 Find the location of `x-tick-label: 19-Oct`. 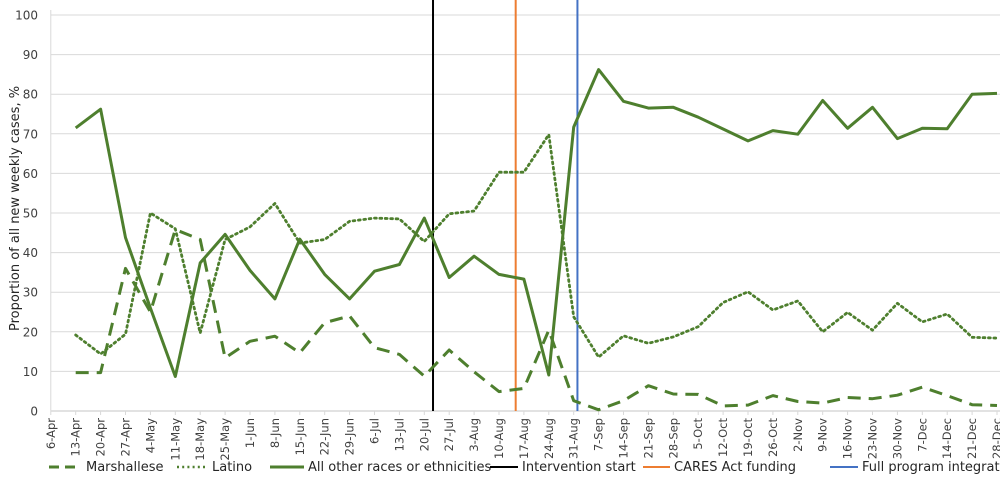

x-tick-label: 19-Oct is located at coordinates (748, 437).